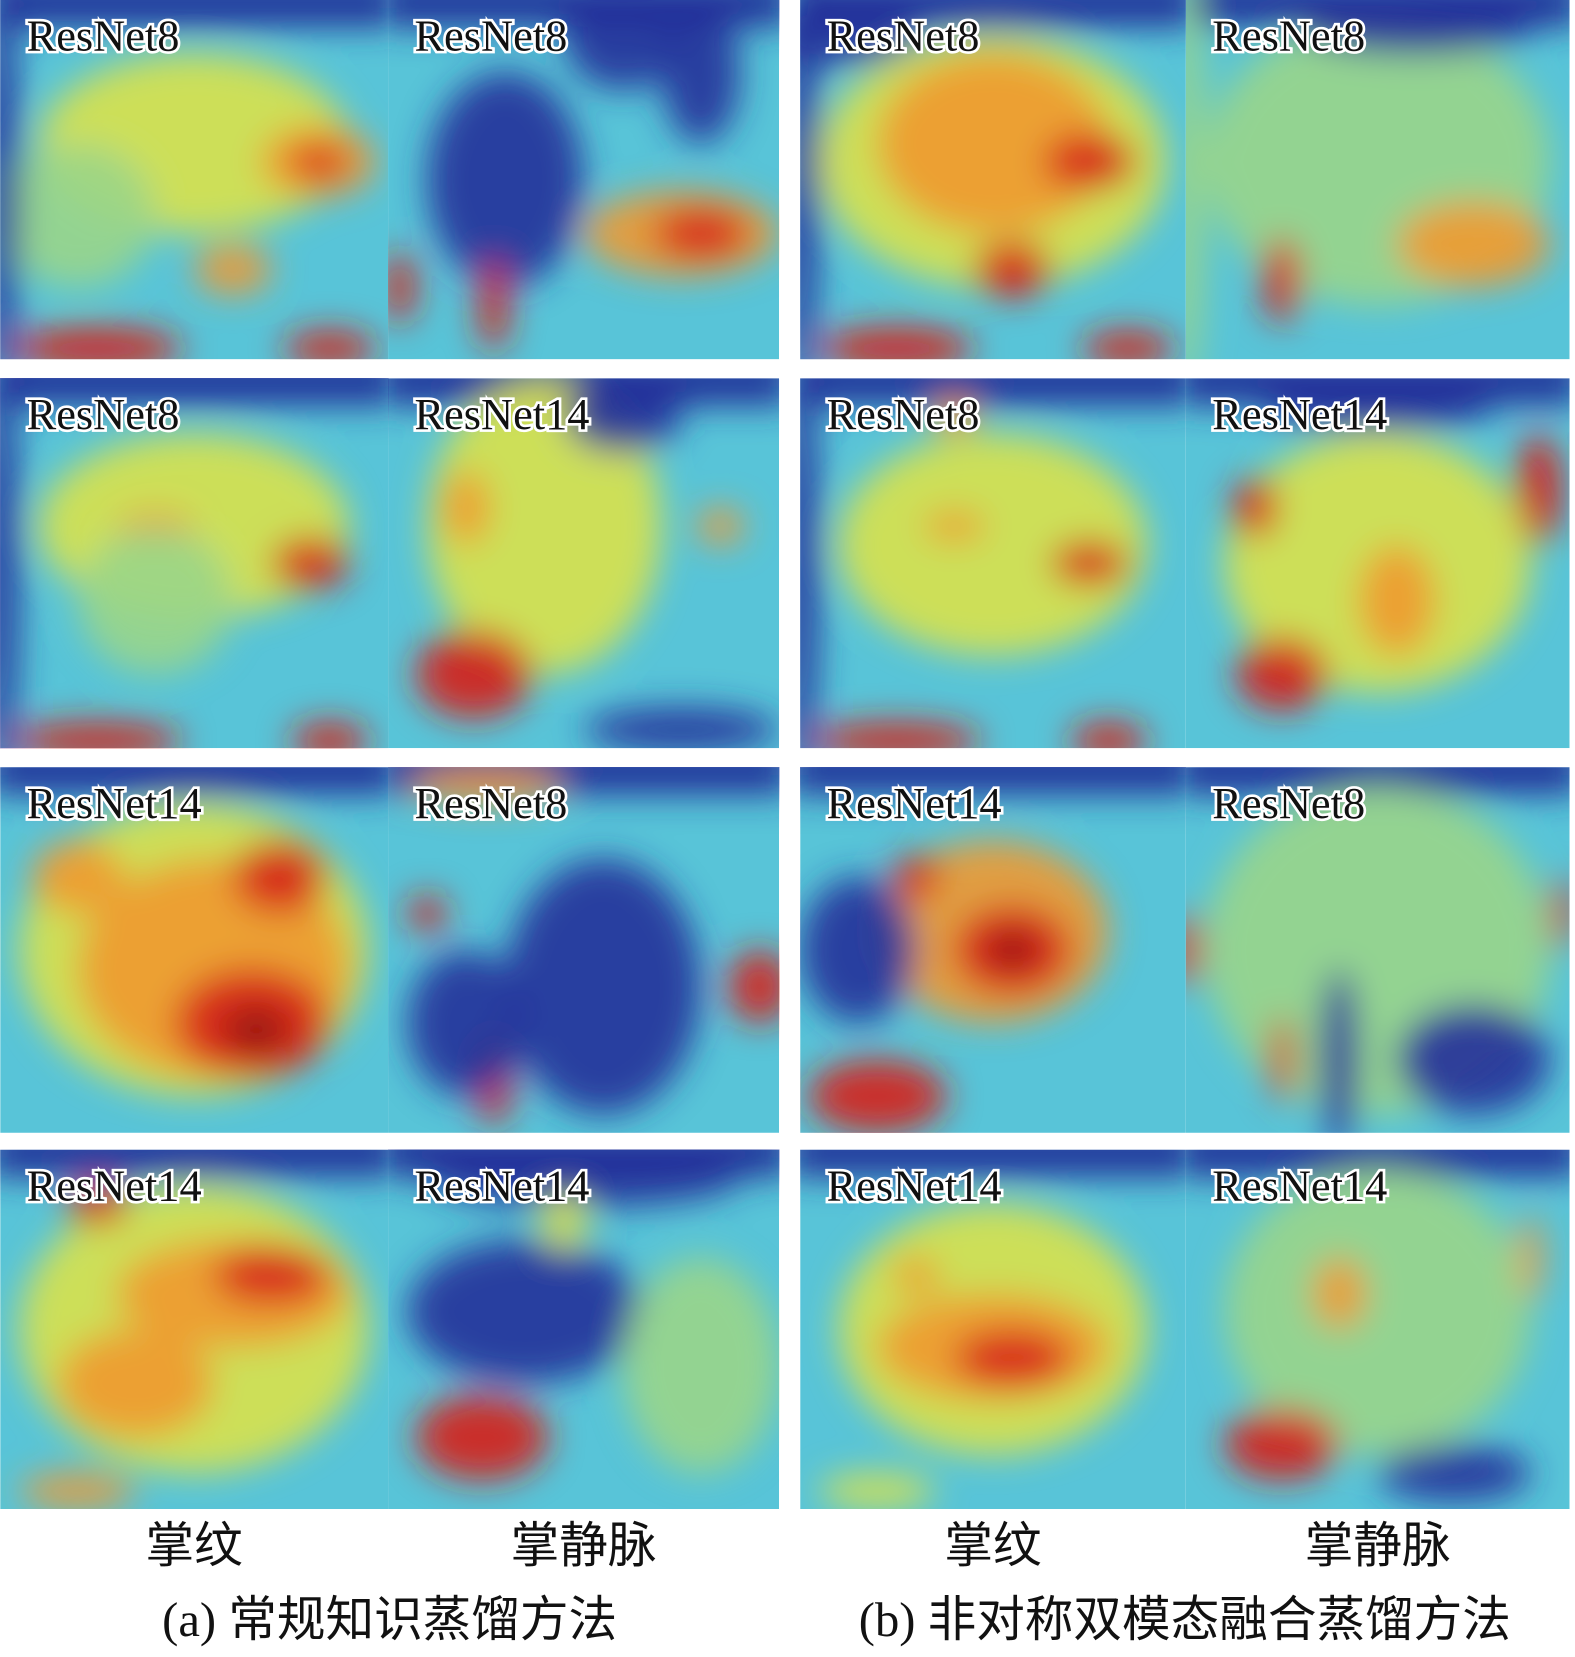 The image size is (1575, 1657). What do you see at coordinates (389, 1620) in the screenshot?
I see `panel-caption: (a) 常规知识蒸馏方法` at bounding box center [389, 1620].